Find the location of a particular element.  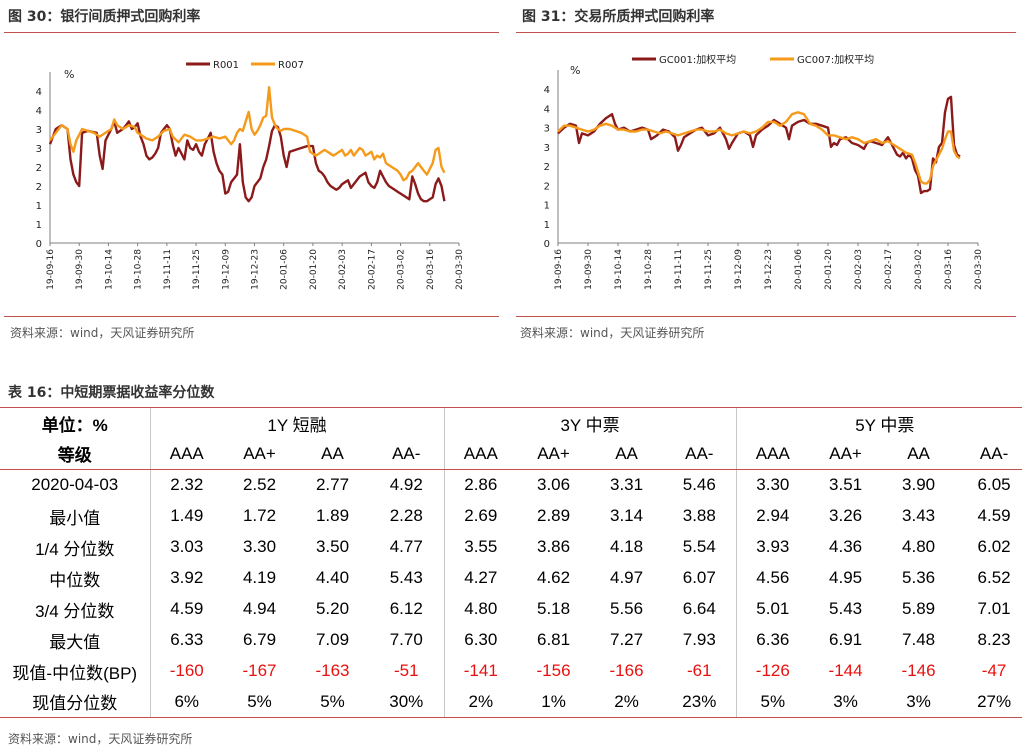

table-cell: 4.95 is located at coordinates (846, 577).